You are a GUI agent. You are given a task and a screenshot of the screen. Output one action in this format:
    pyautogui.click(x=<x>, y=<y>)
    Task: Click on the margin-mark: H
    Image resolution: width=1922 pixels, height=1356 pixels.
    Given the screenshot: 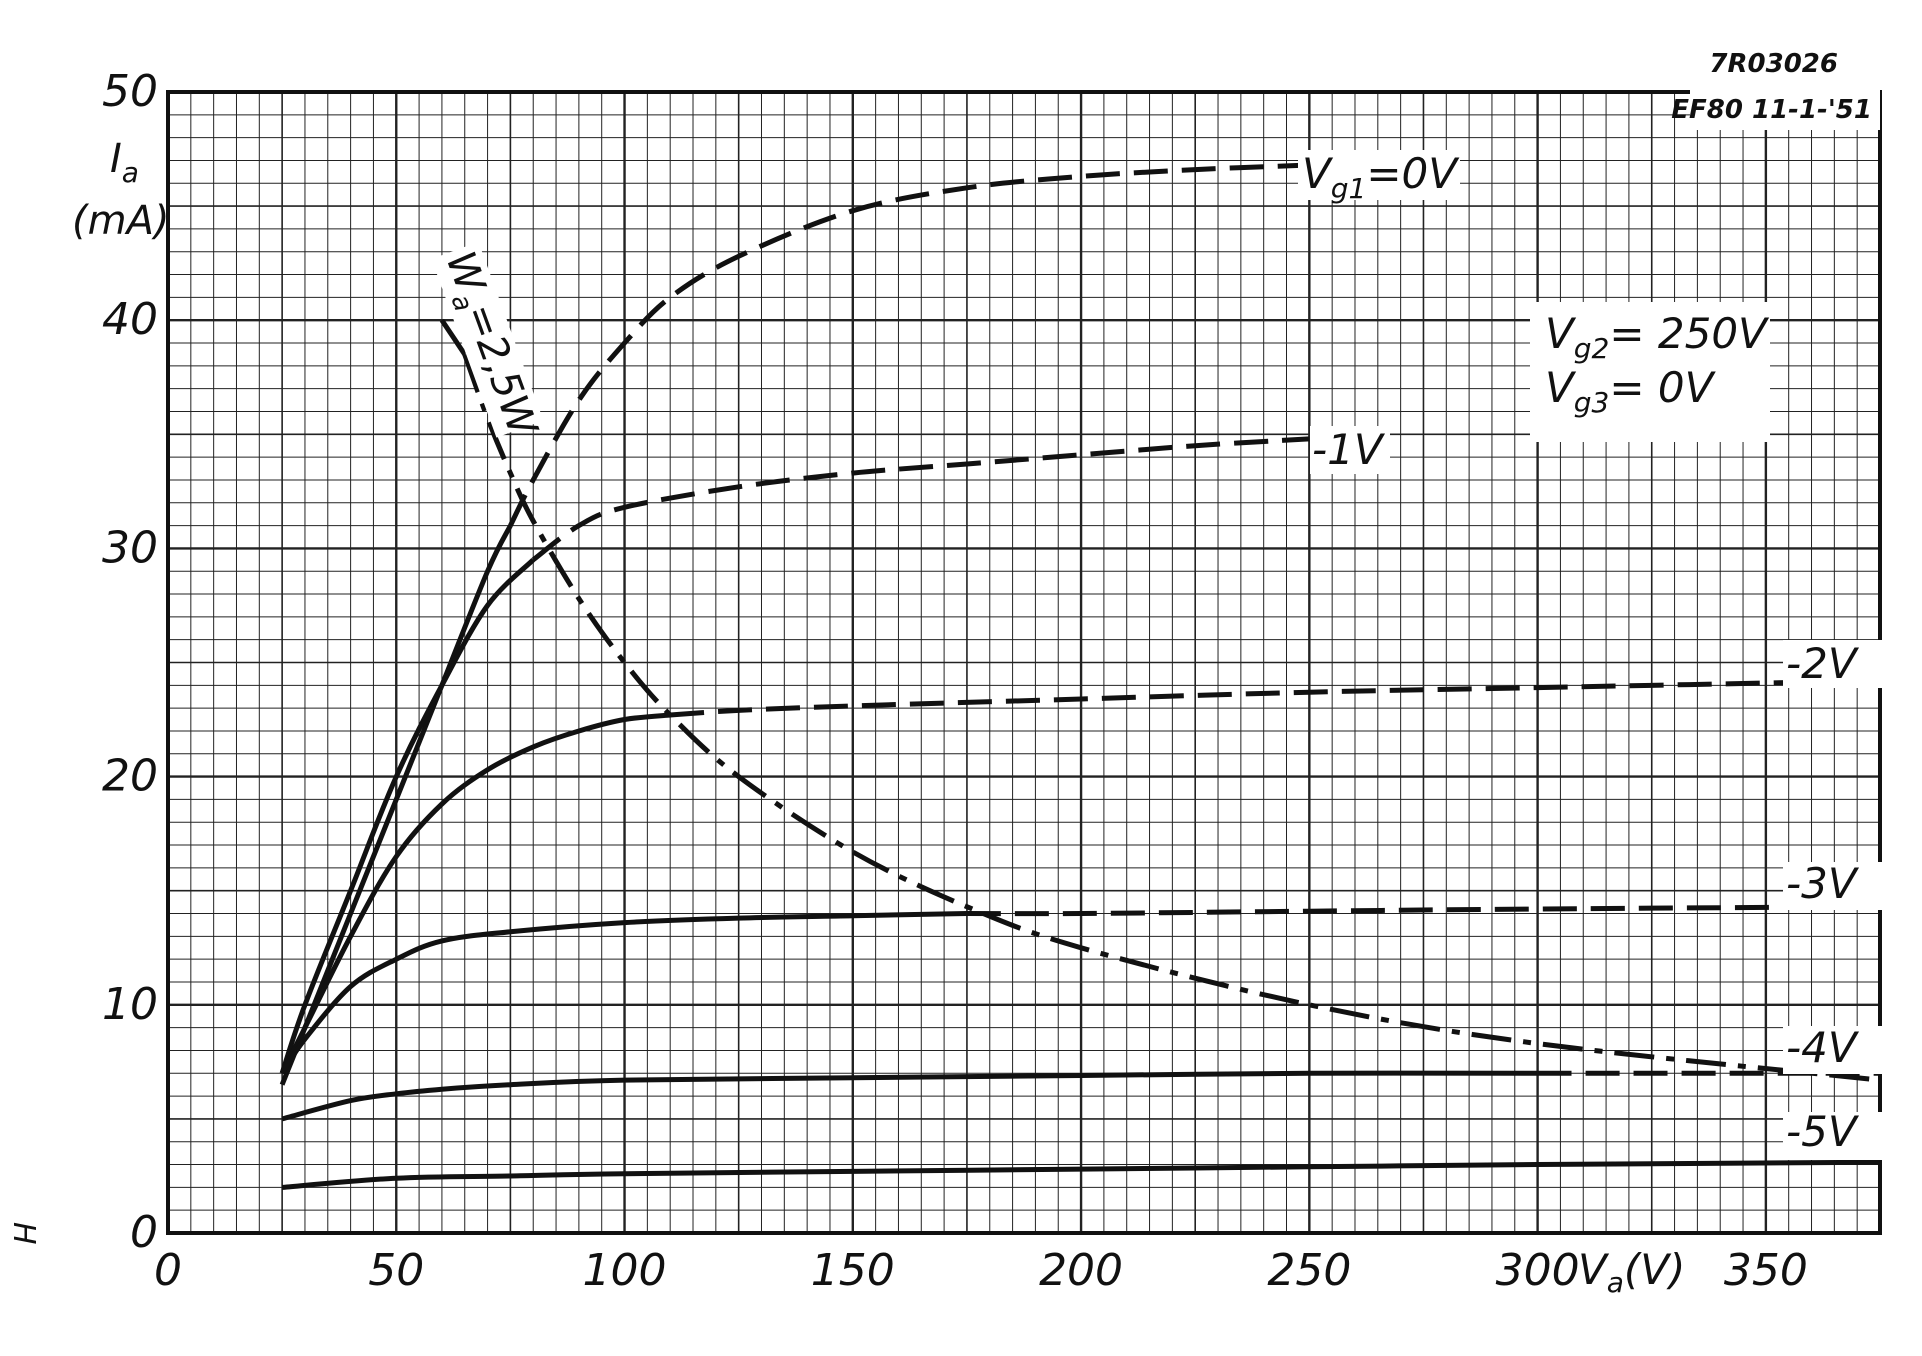 What is the action you would take?
    pyautogui.click(x=23, y=1233)
    